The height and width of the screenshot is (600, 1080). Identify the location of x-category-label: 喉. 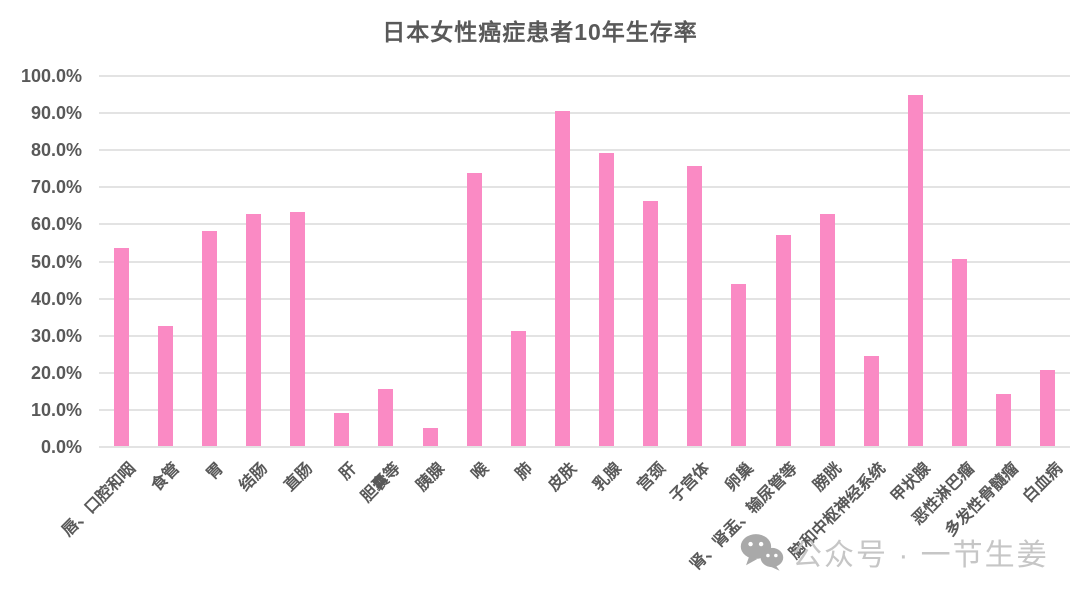
(480, 472).